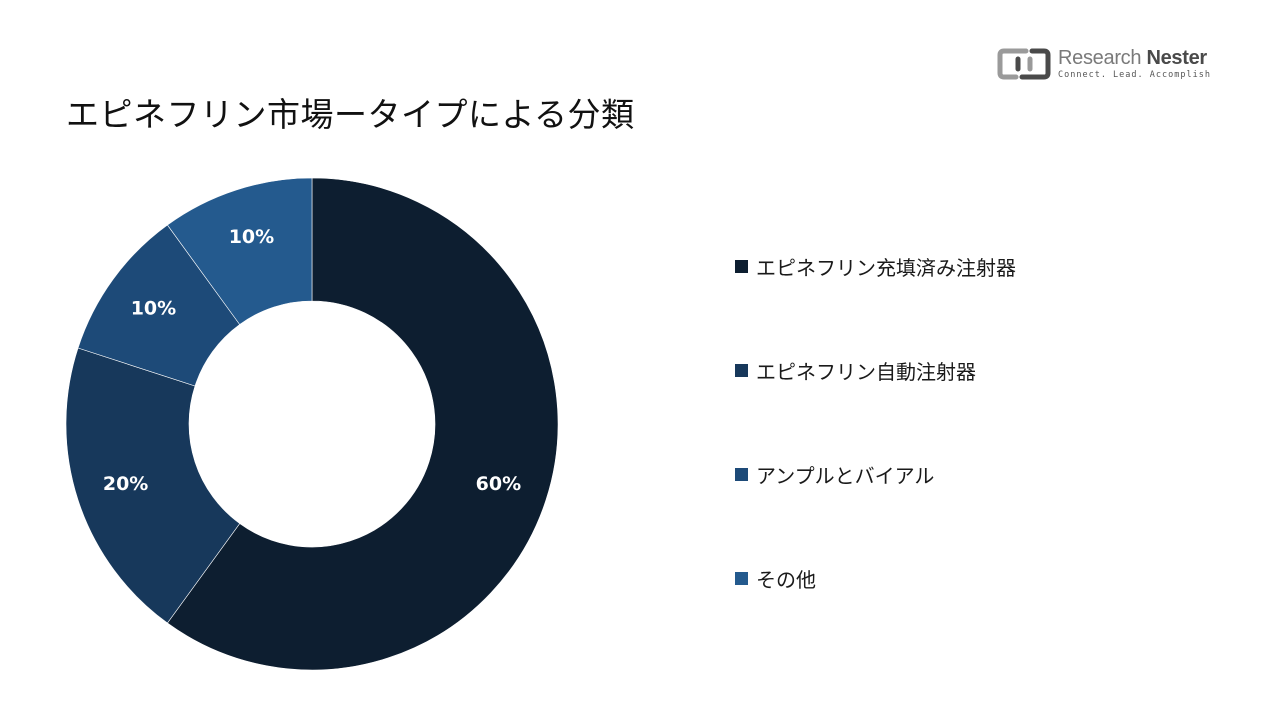  What do you see at coordinates (866, 371) in the screenshot?
I see `legend-label-2: エピネフリン自動注射器` at bounding box center [866, 371].